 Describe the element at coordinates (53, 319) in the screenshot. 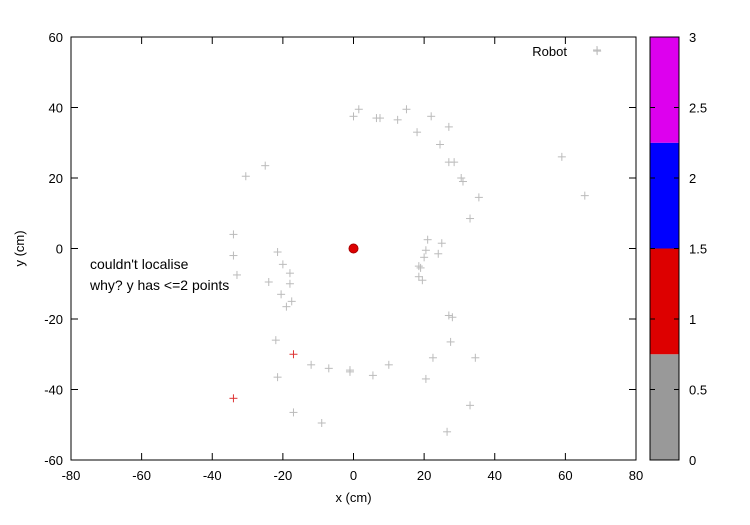

I see `y-tick-label: -20` at that location.